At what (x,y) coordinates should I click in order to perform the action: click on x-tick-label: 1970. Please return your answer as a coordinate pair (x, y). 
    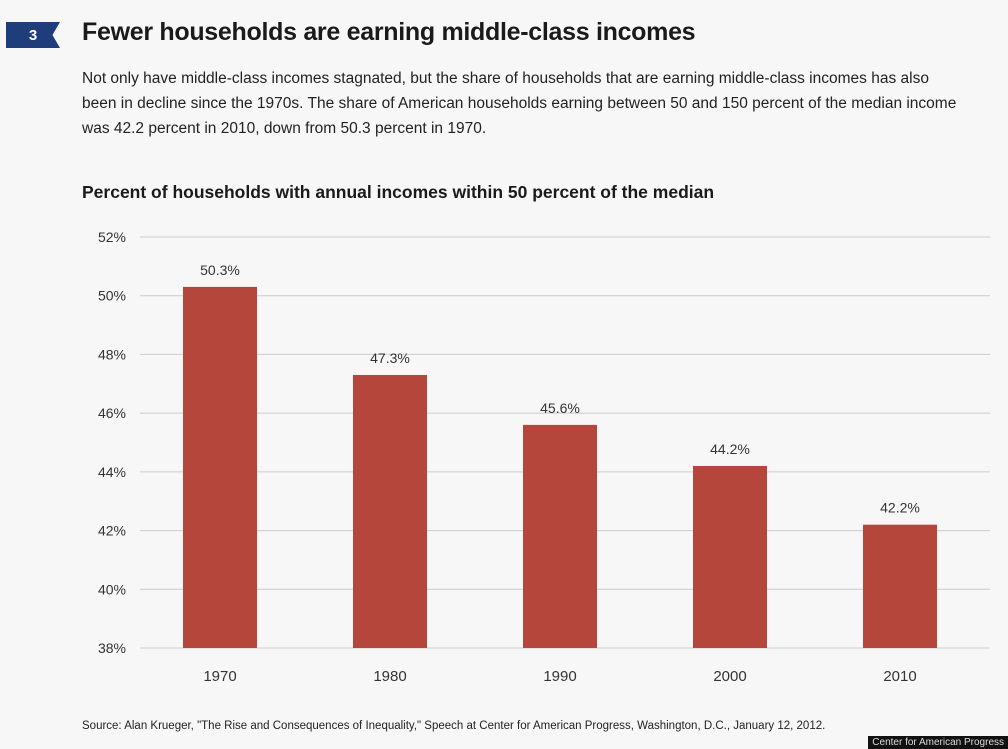
    Looking at the image, I should click on (219, 676).